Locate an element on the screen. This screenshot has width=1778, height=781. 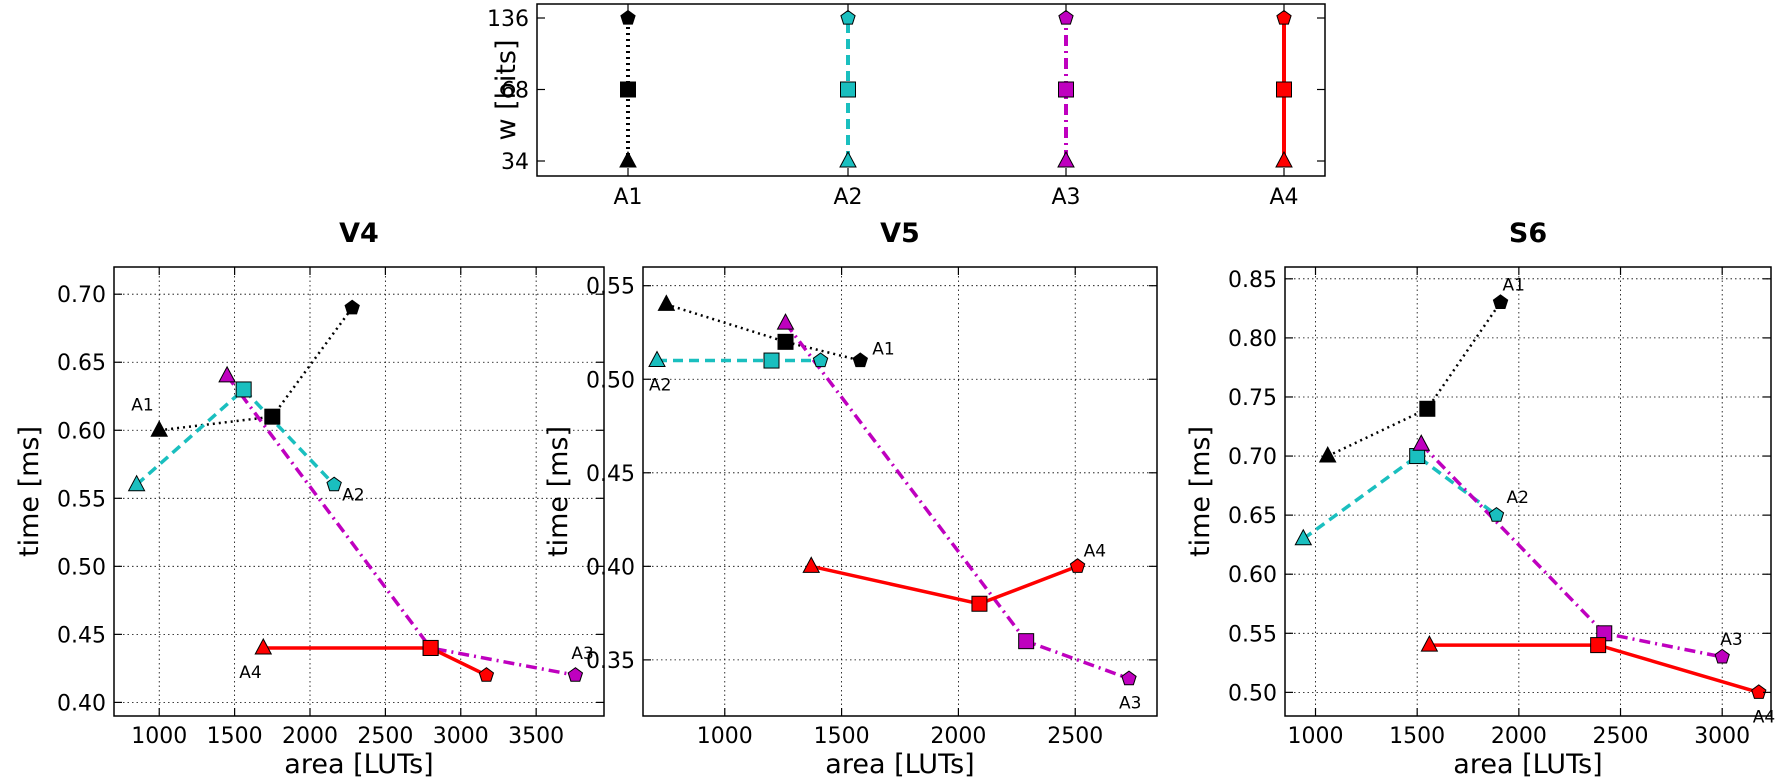
panel-title: V4 is located at coordinates (359, 233).